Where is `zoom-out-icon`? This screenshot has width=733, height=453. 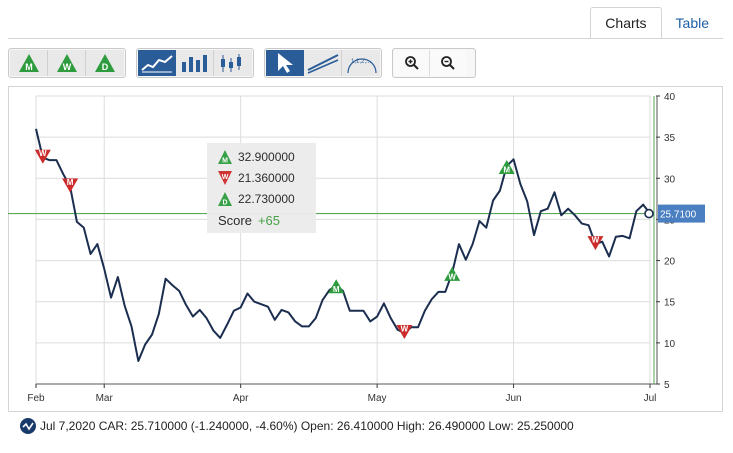
zoom-out-icon is located at coordinates (448, 63).